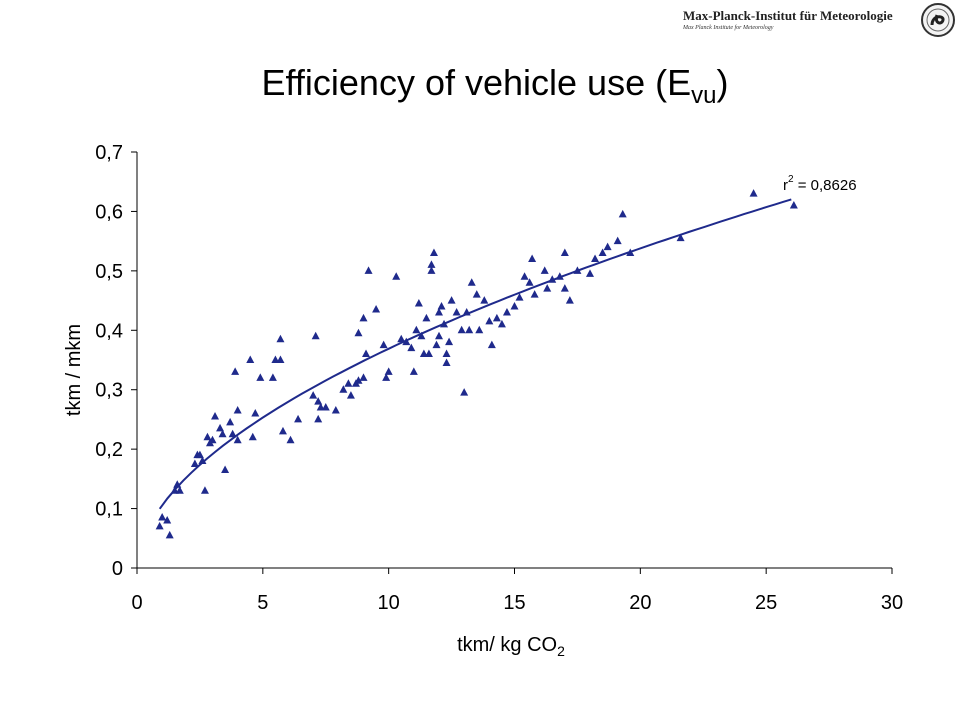  What do you see at coordinates (561, 651) in the screenshot?
I see `x-axis-title-subscript: 2` at bounding box center [561, 651].